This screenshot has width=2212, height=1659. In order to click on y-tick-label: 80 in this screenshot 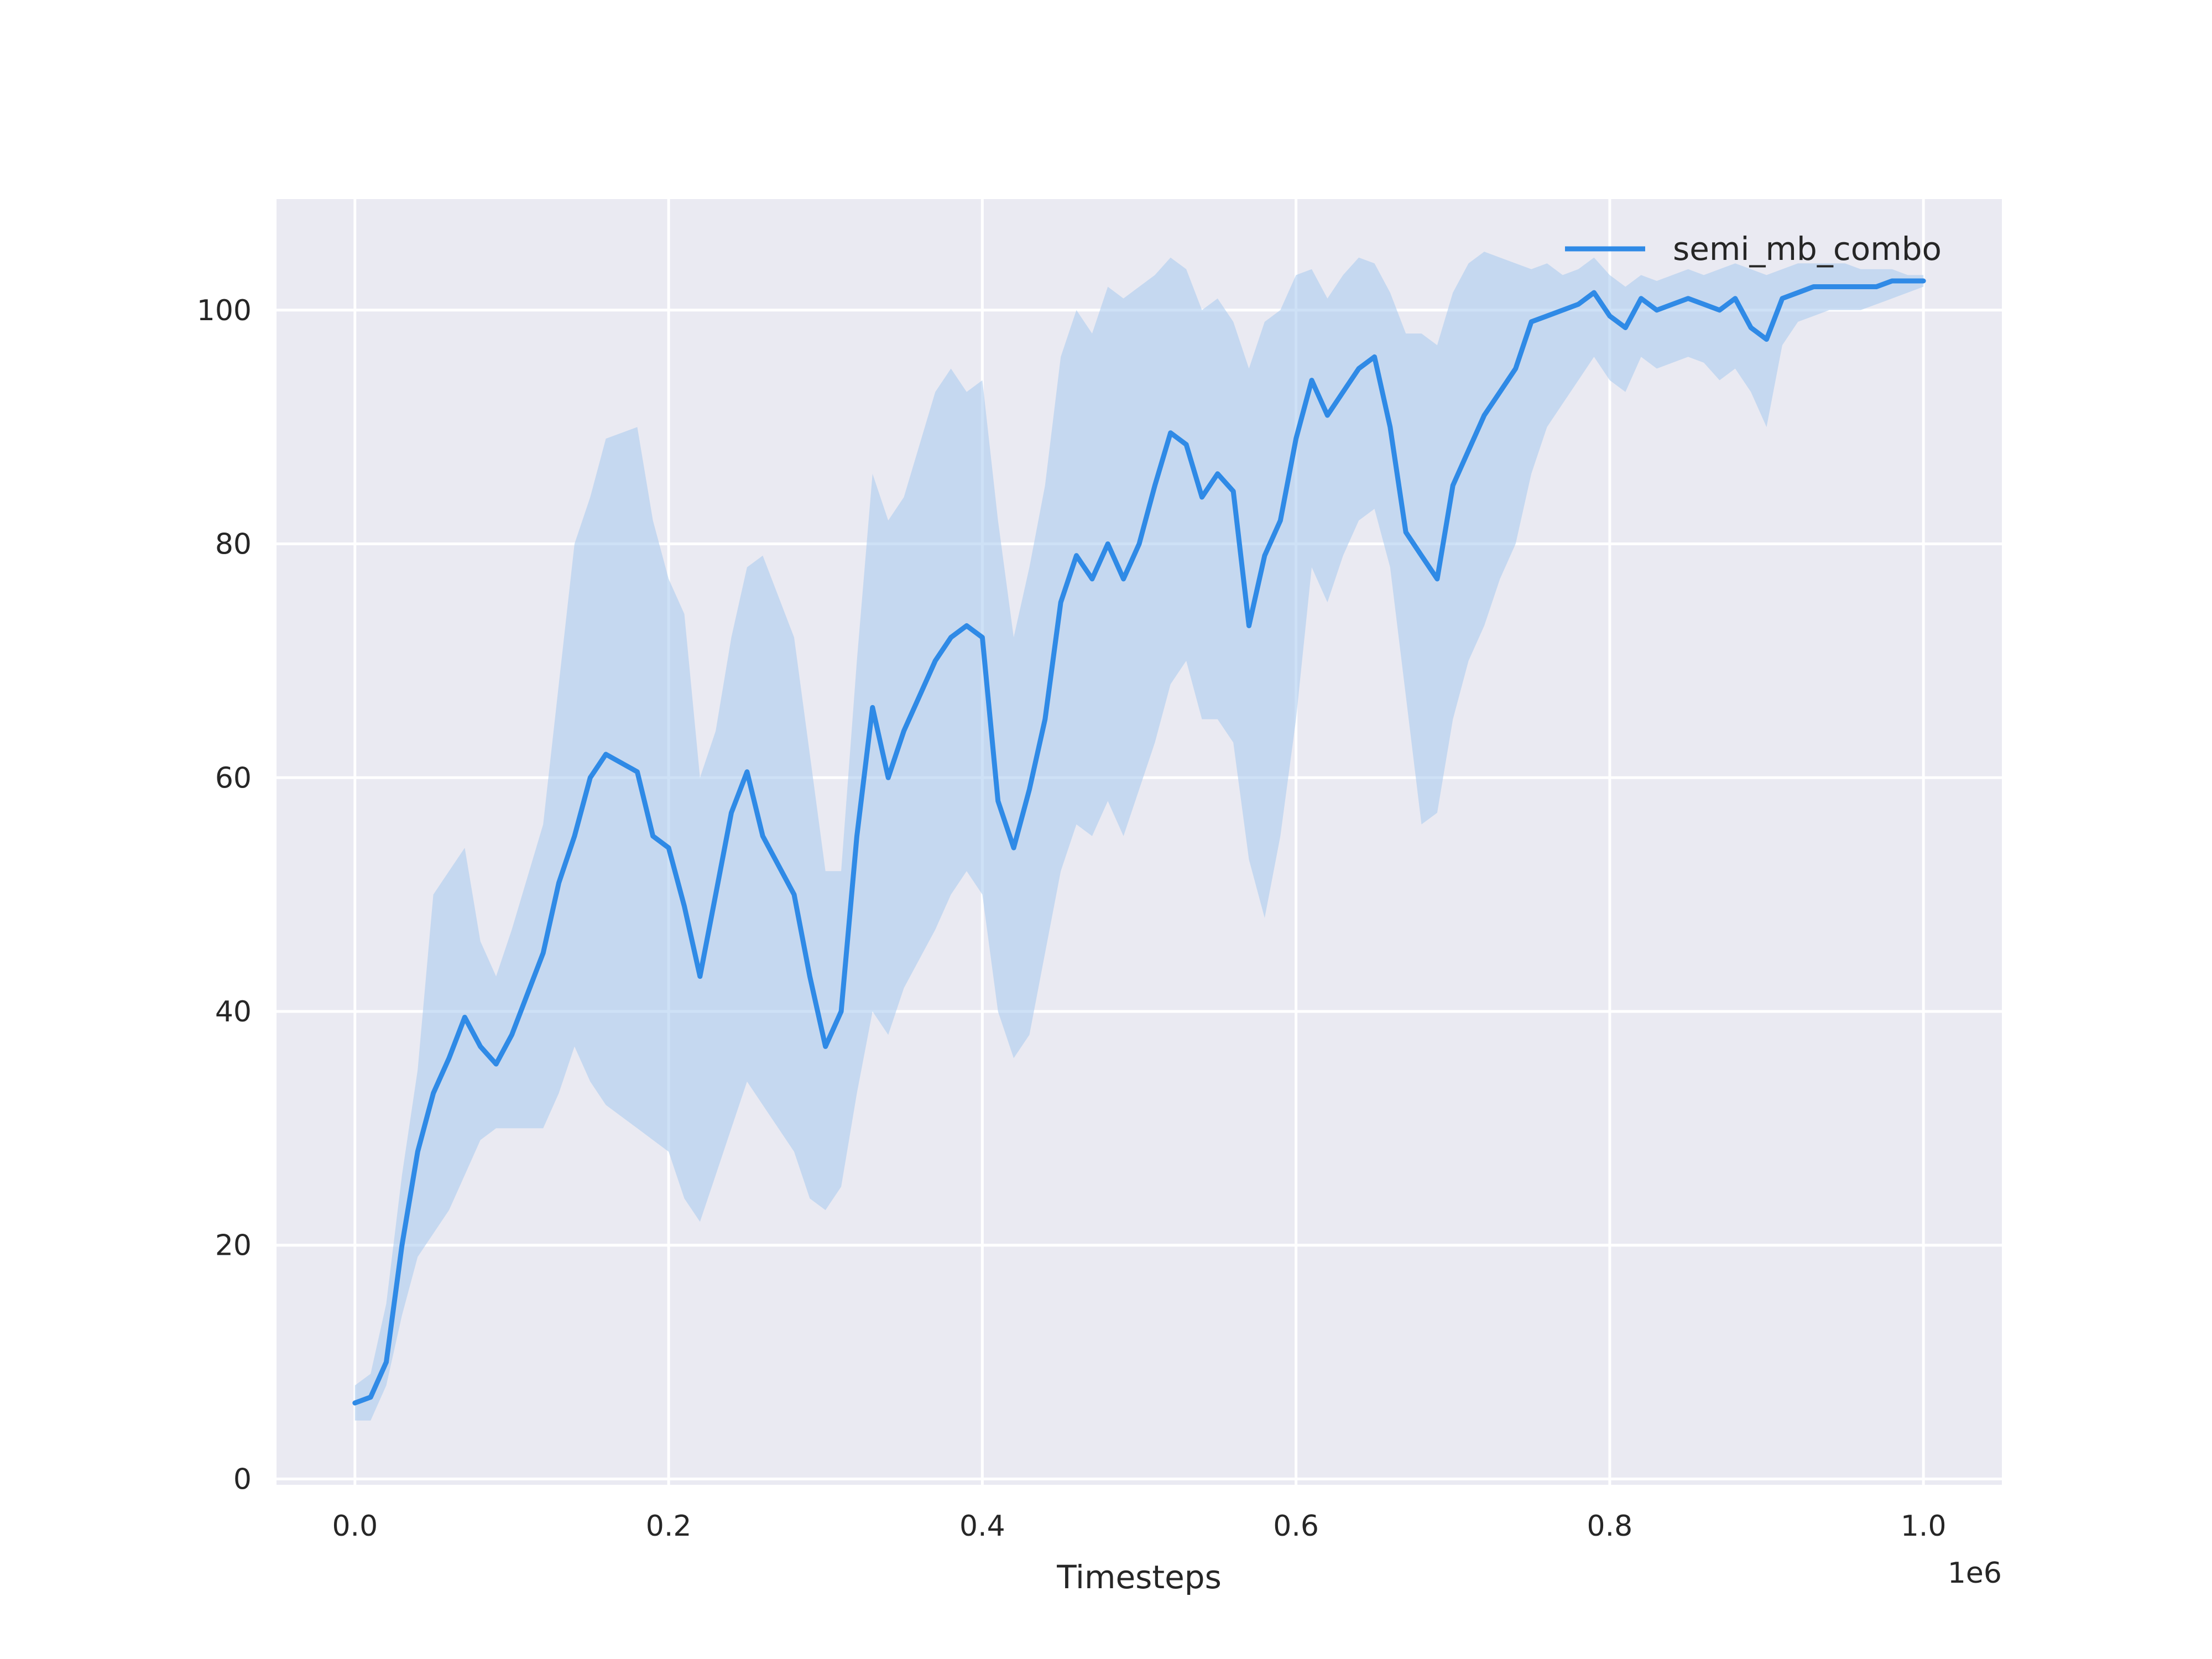, I will do `click(234, 544)`.